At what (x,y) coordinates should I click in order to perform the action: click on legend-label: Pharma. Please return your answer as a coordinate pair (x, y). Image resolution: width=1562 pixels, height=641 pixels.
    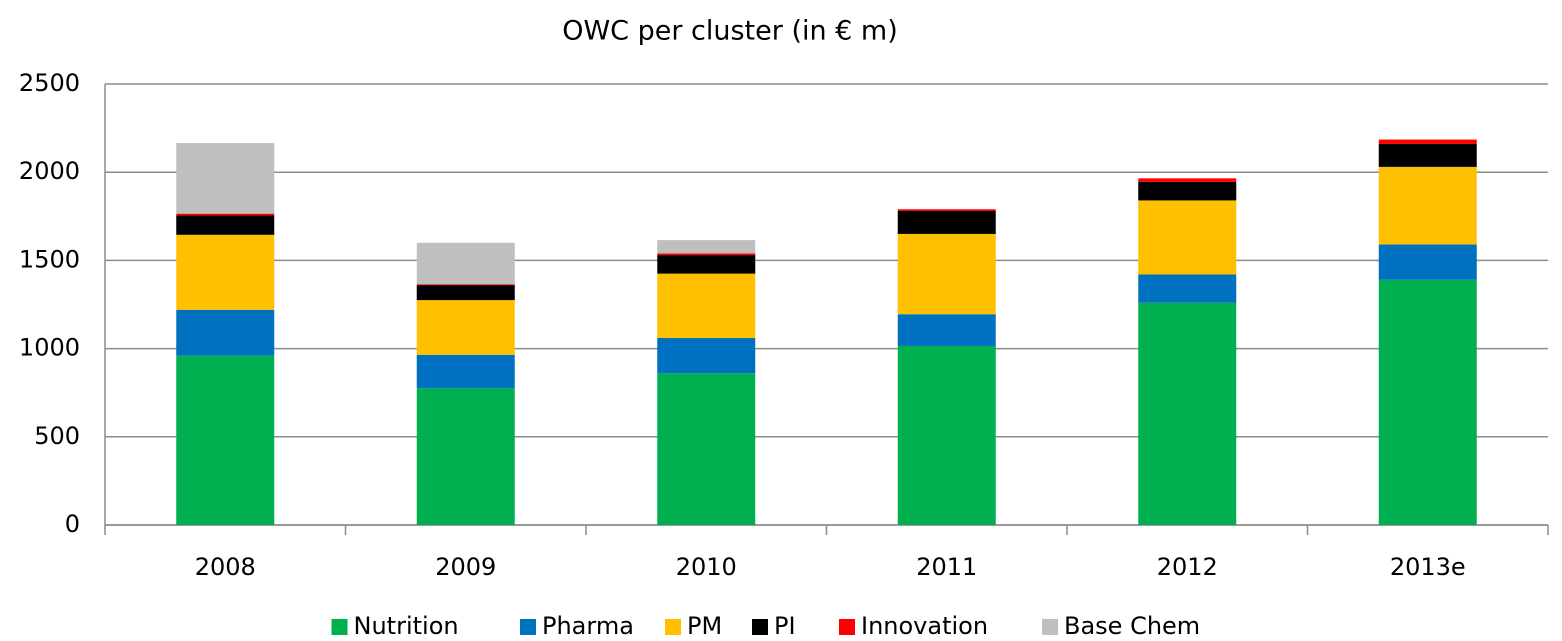
    Looking at the image, I should click on (588, 626).